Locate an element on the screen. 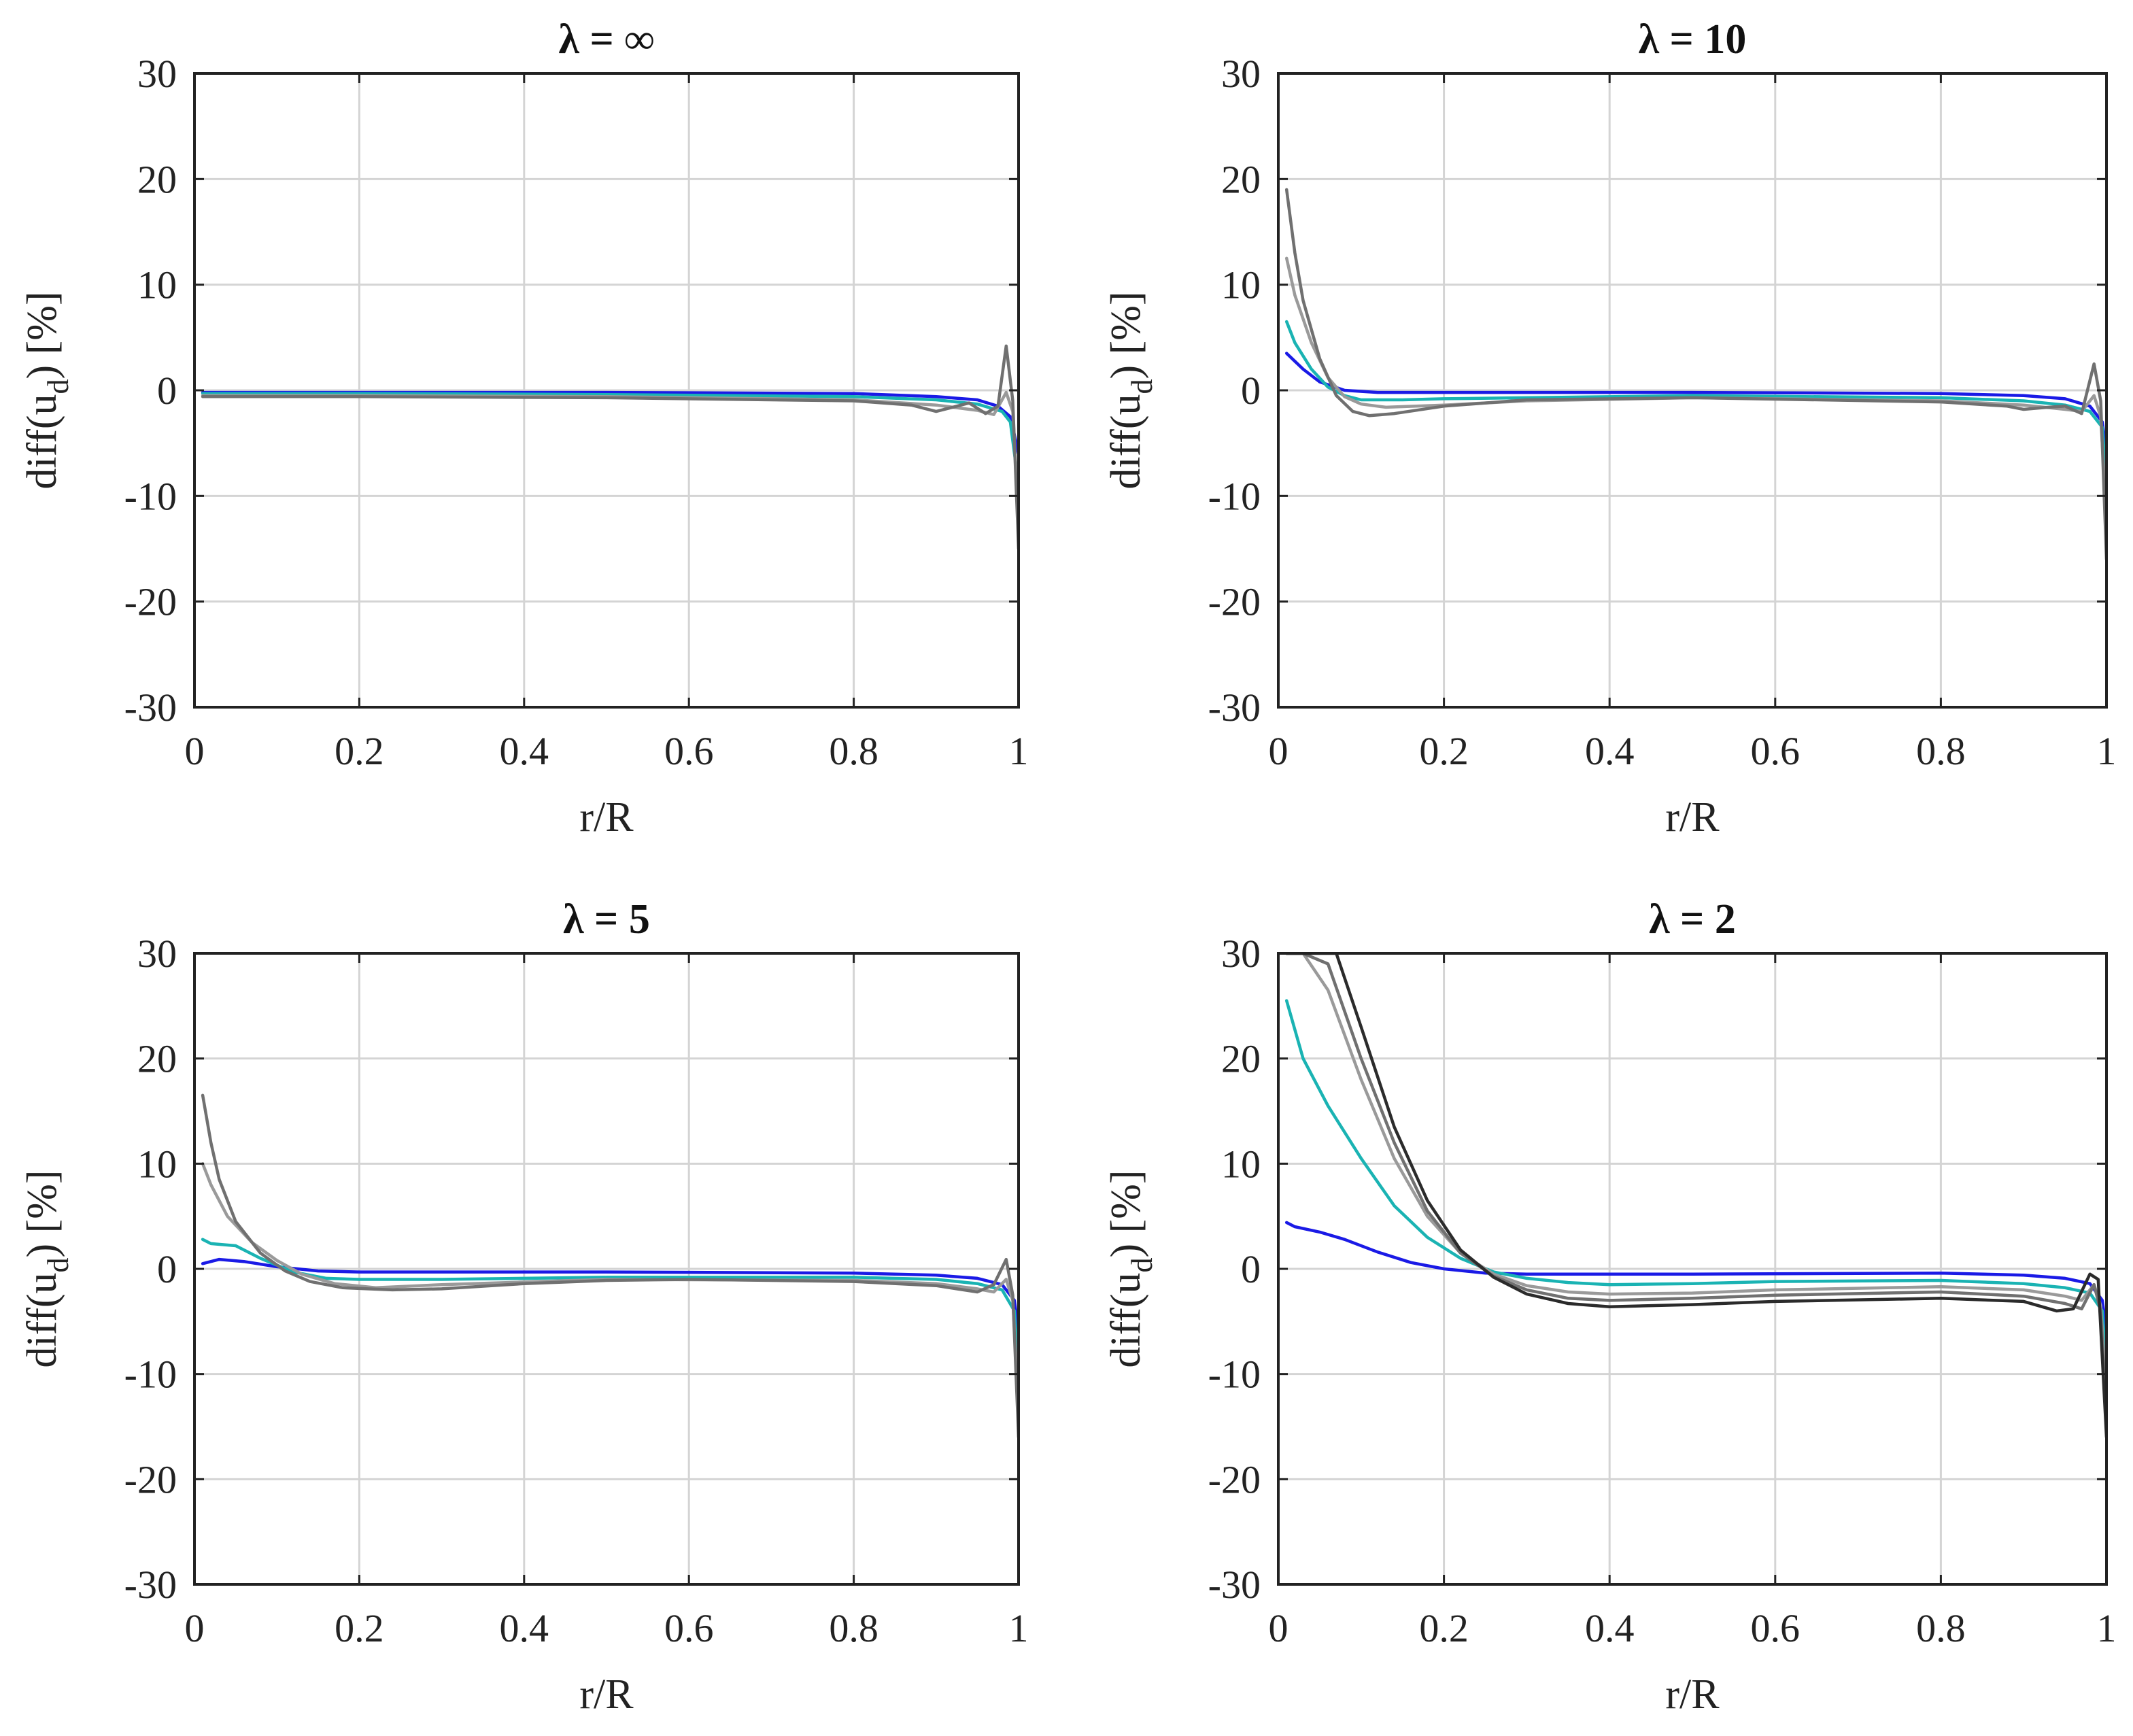  series-line-blue is located at coordinates (1695, 404).